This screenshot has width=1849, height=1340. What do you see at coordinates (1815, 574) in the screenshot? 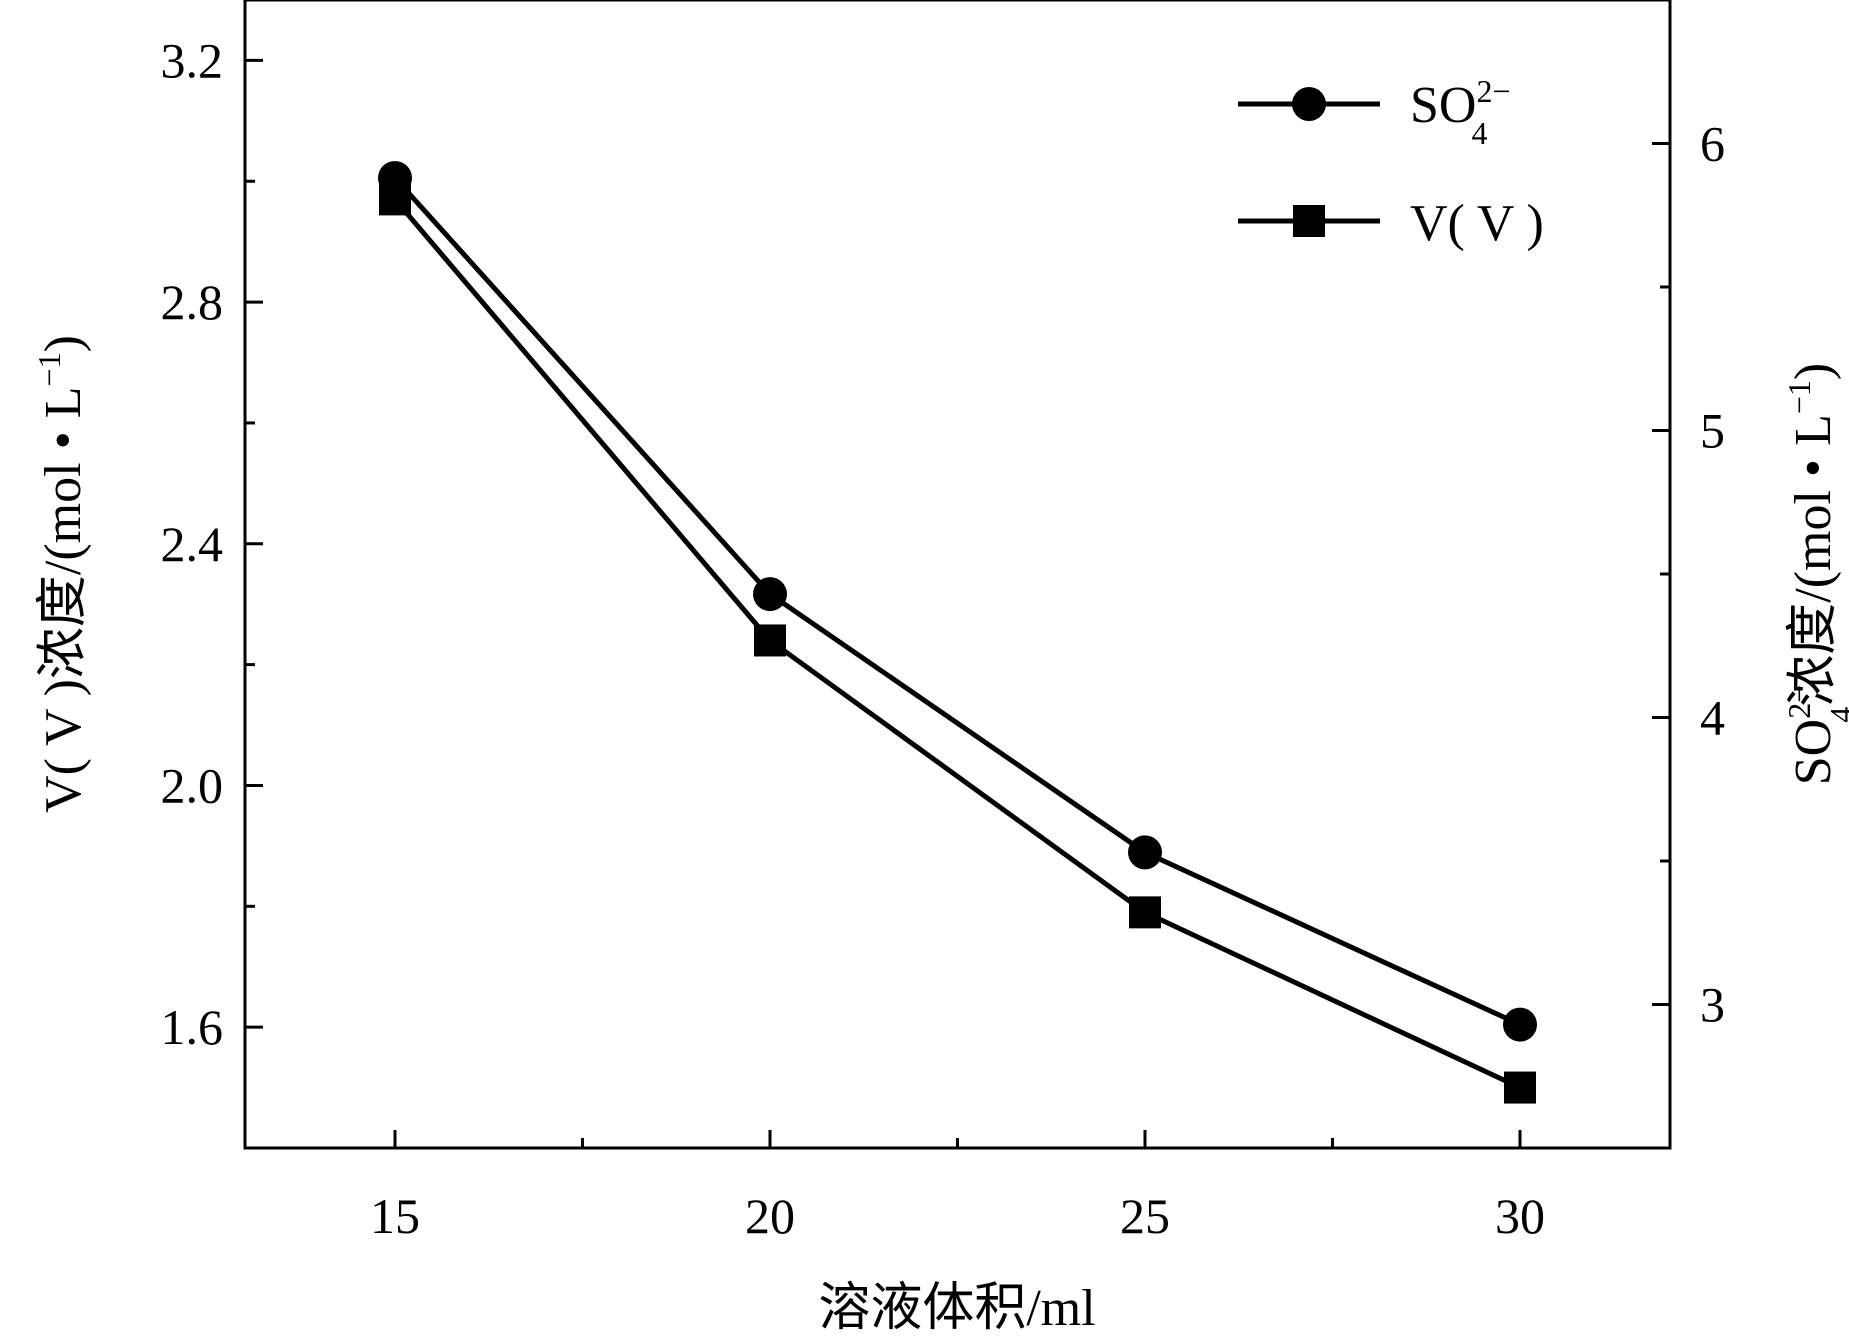
I see `y-axis-right-title: SO2−4浓度/(mol • L−1)` at bounding box center [1815, 574].